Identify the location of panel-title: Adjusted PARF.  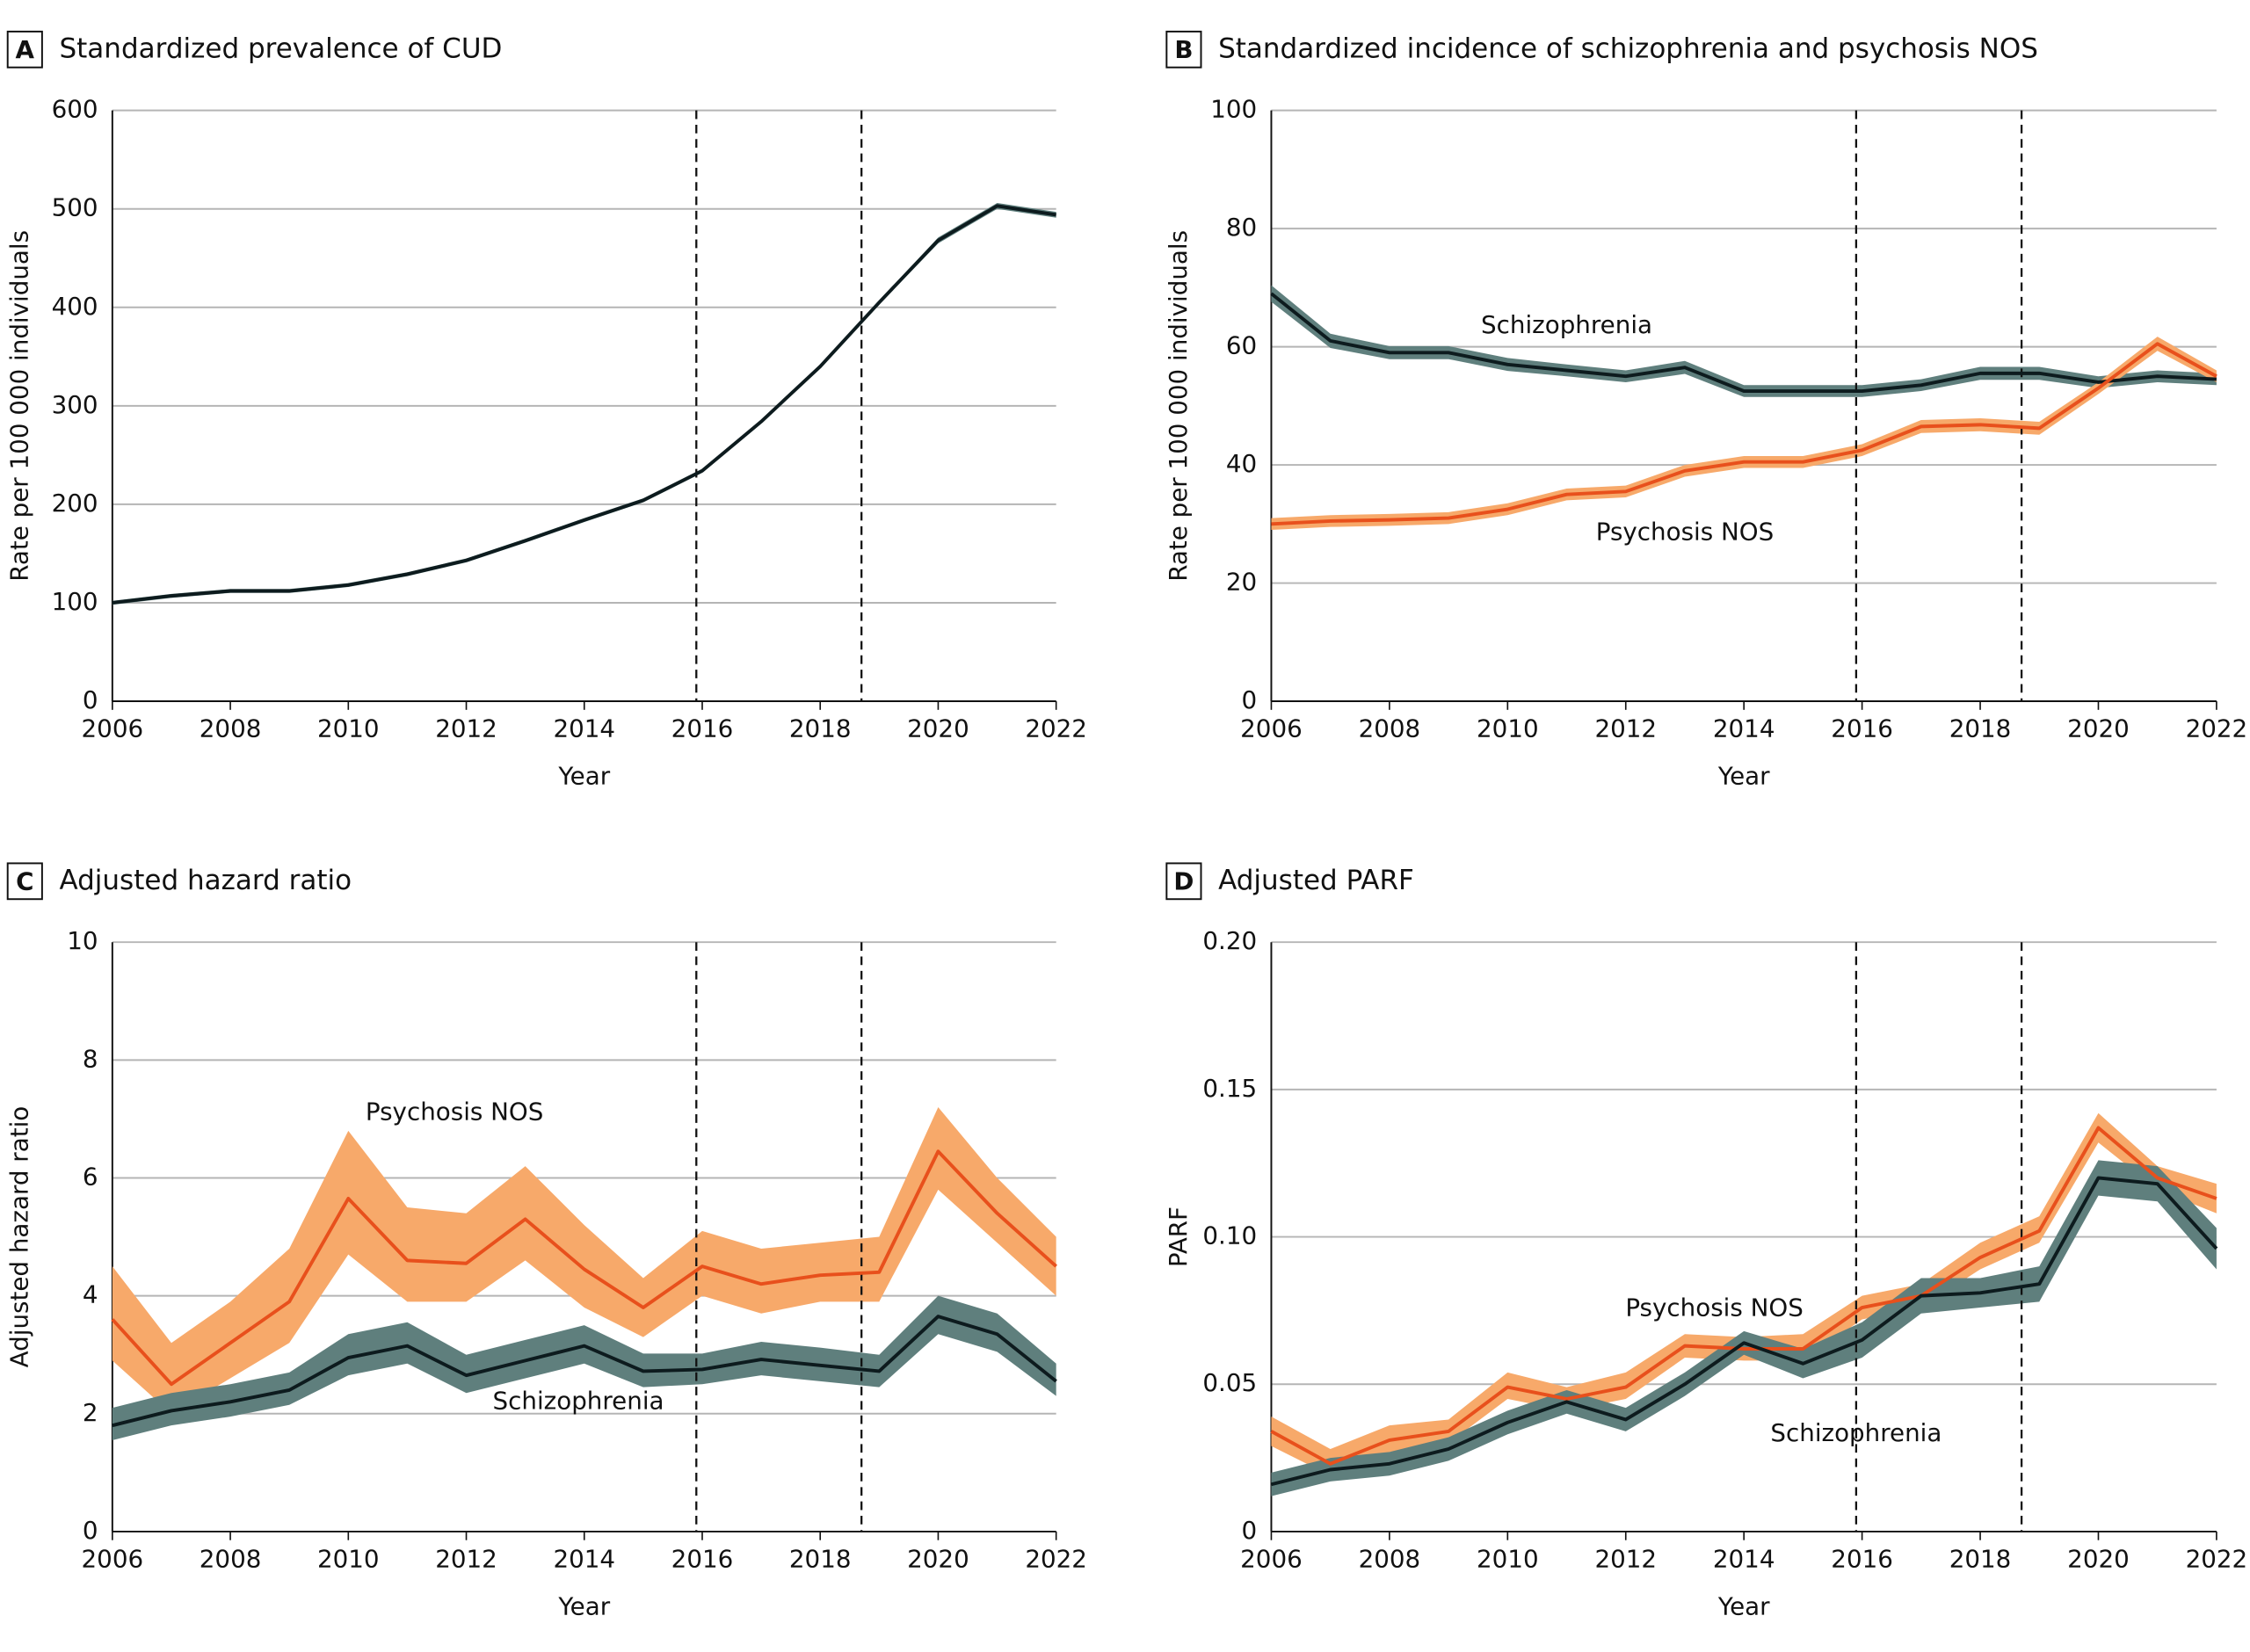
(1316, 880).